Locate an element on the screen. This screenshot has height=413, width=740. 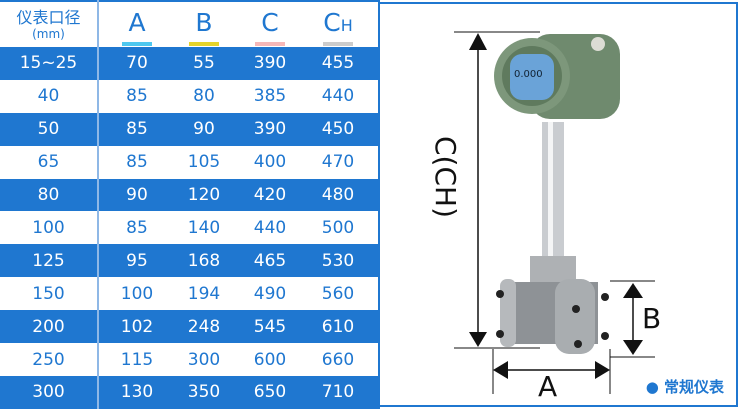
size-cell: 65 is located at coordinates (48, 162).